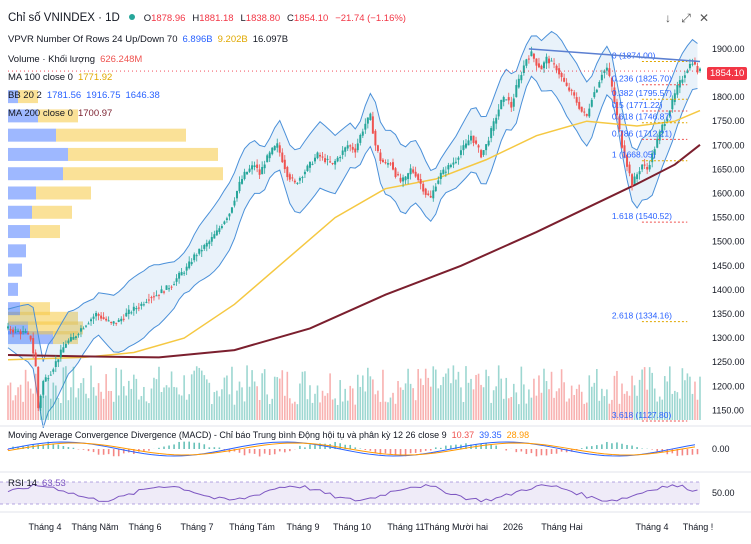 The height and width of the screenshot is (544, 751). I want to click on volume-name: Volume · Khối lượng, so click(52, 59).